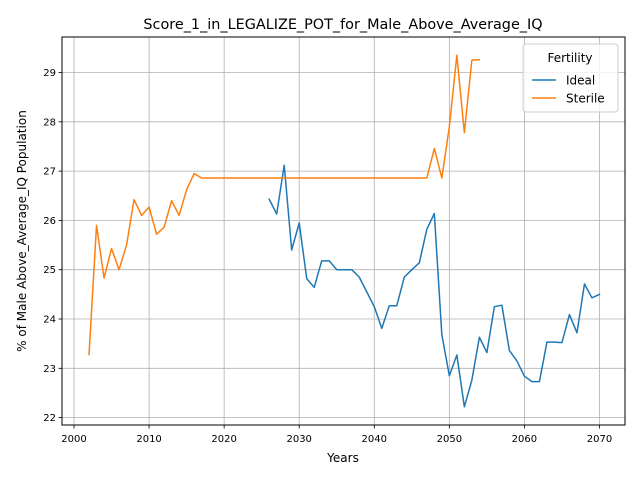 This screenshot has height=484, width=640. I want to click on legend-label-sterile: Sterile, so click(585, 99).